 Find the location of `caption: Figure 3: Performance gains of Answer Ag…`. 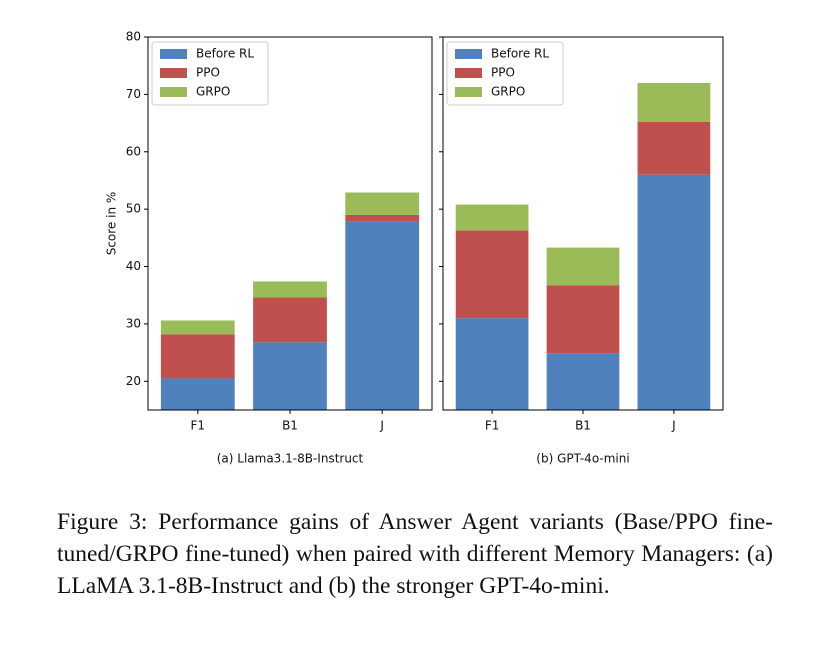

caption: Figure 3: Performance gains of Answer Ag… is located at coordinates (415, 554).